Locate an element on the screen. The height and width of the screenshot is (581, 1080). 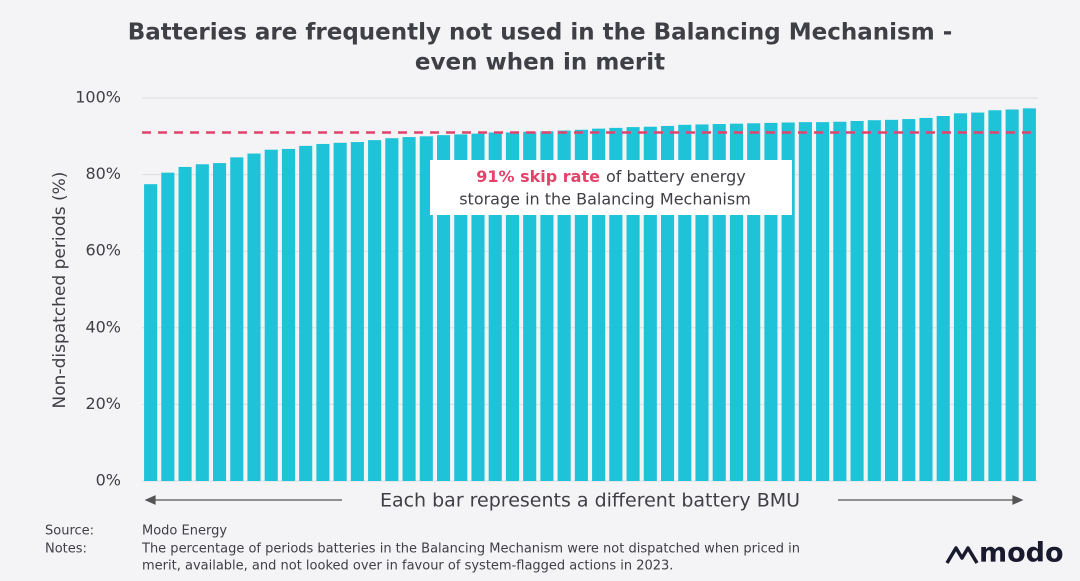
y-tick-label: 0% is located at coordinates (108, 480).